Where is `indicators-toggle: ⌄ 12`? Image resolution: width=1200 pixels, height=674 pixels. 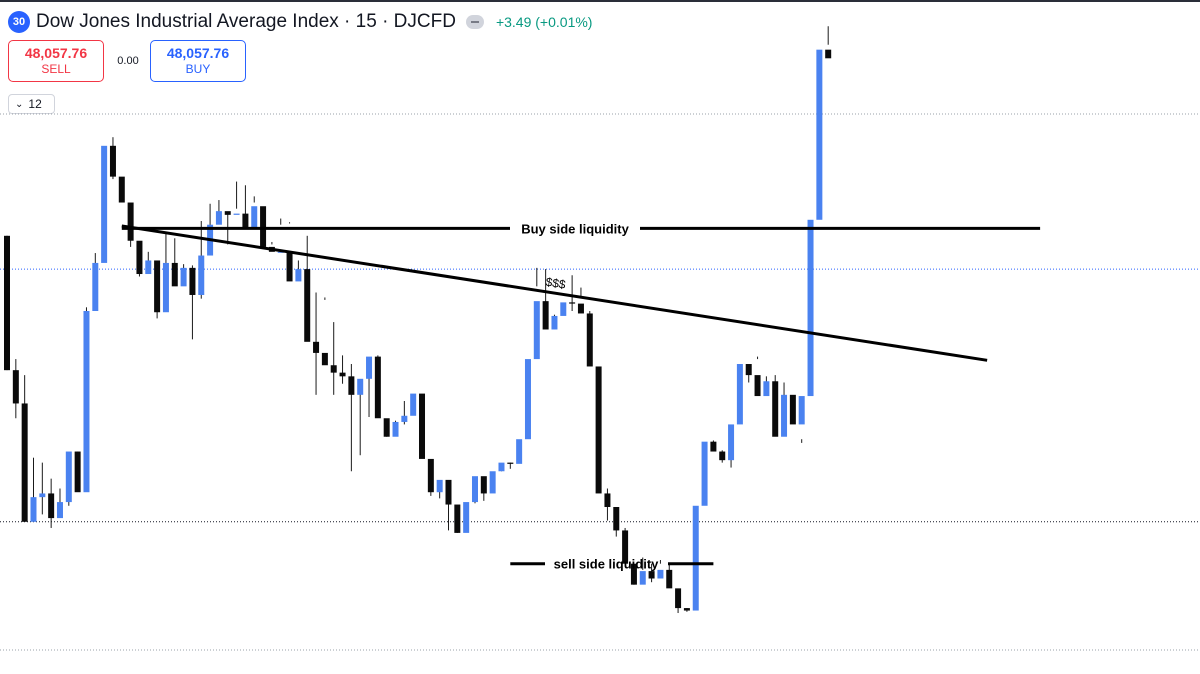 indicators-toggle: ⌄ 12 is located at coordinates (31, 104).